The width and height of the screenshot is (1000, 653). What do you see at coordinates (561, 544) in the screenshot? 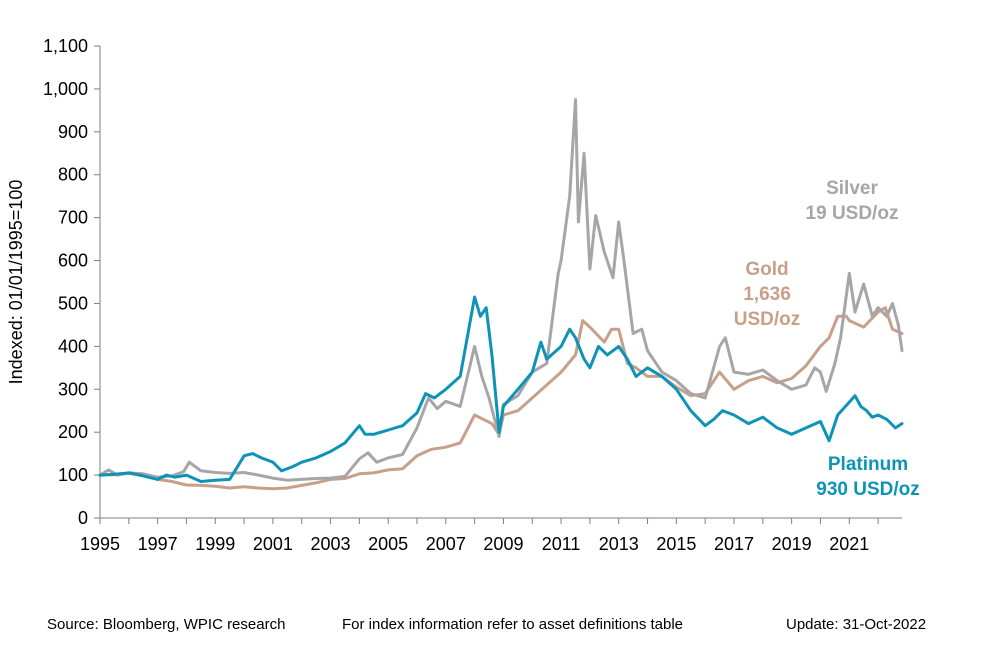
I see `x-tick-label: 2011` at bounding box center [561, 544].